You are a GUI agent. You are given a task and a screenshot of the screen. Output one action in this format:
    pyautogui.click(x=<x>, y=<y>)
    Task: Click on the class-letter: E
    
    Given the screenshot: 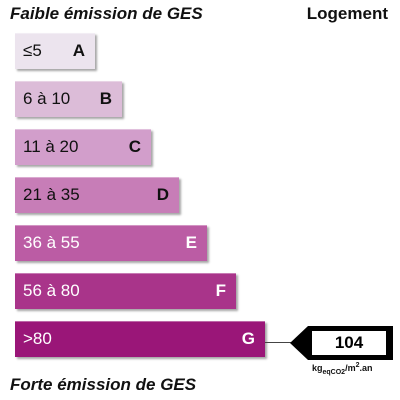 What is the action you would take?
    pyautogui.click(x=191, y=242)
    